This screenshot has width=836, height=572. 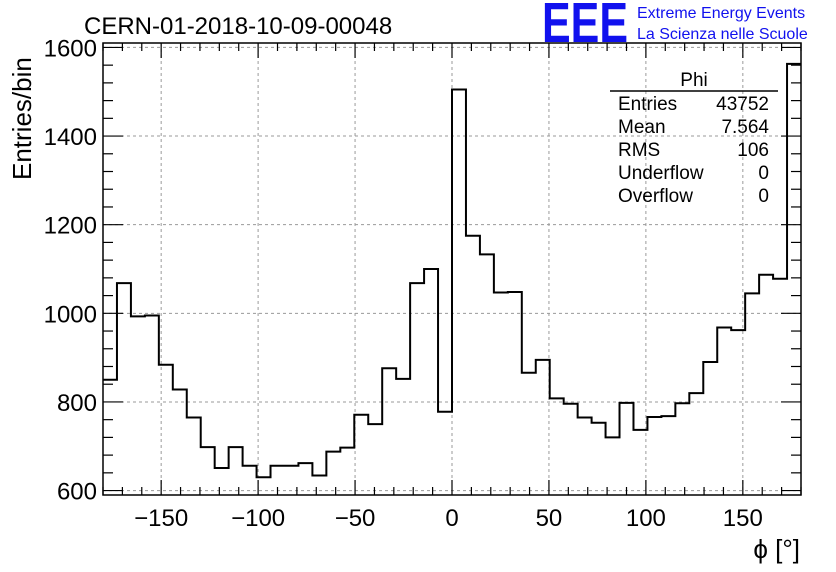 What do you see at coordinates (585, 27) in the screenshot?
I see `logo-mark: EEE` at bounding box center [585, 27].